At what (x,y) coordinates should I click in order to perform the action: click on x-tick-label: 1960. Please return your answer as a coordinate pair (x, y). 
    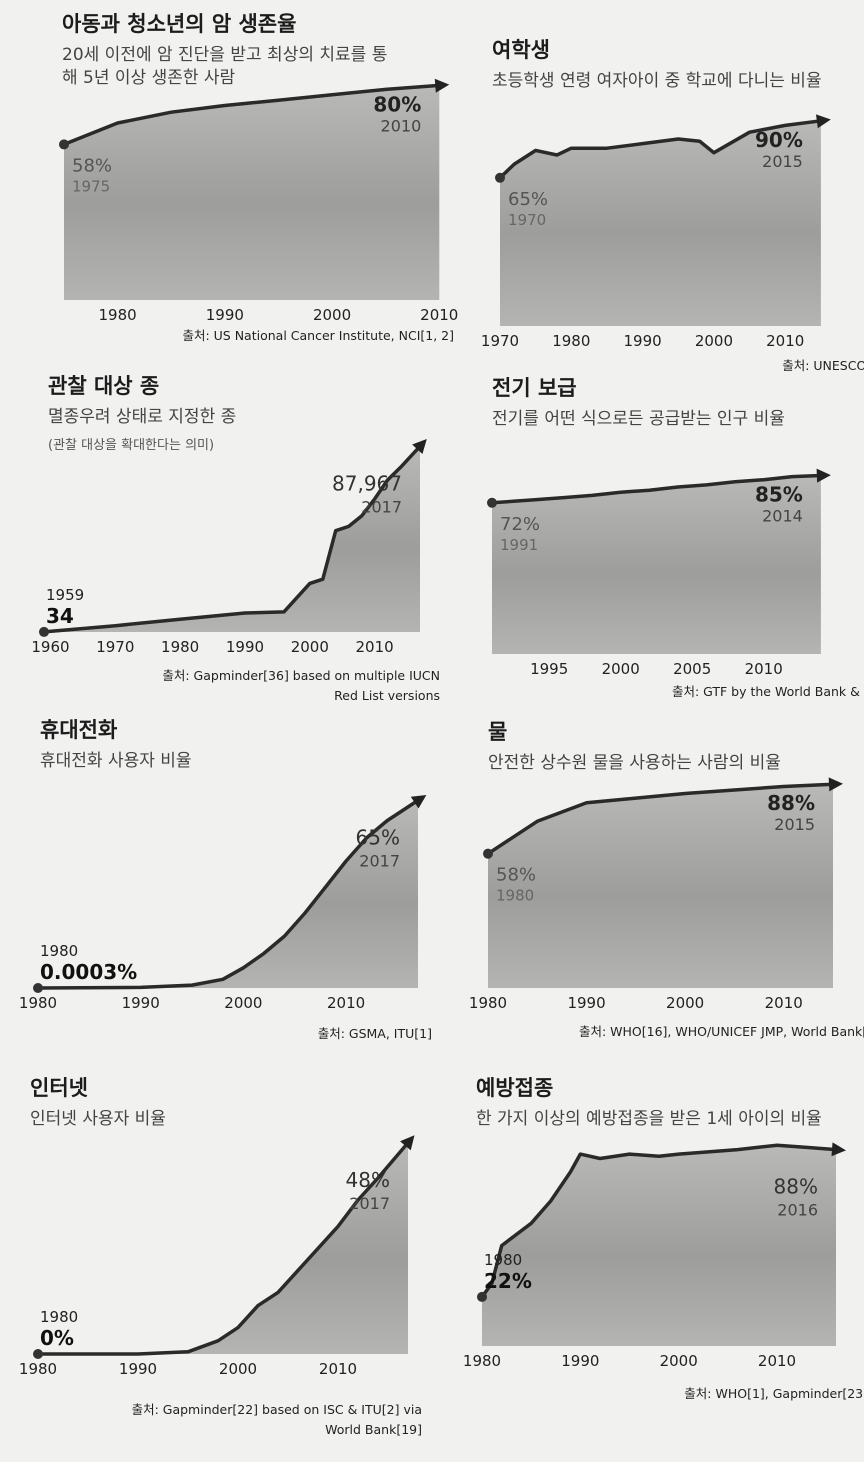
    Looking at the image, I should click on (50, 647).